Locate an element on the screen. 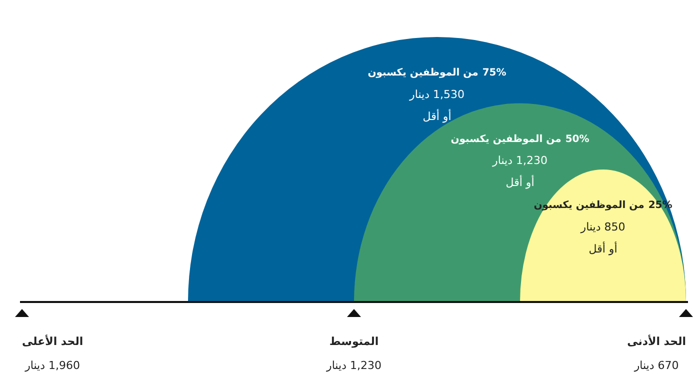 This screenshot has height=374, width=698. text: الحد الأدنى 670 دينار is located at coordinates (656, 354).